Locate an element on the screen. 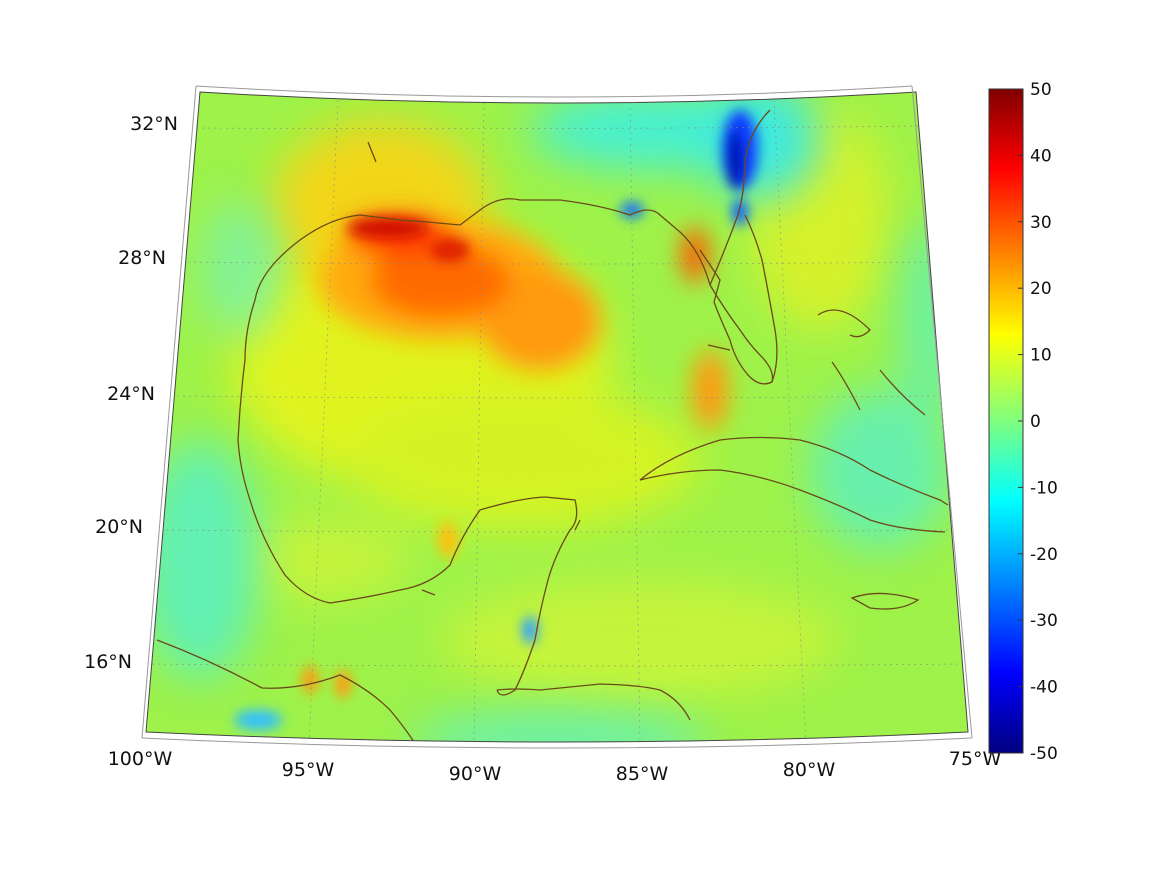 Image resolution: width=1167 pixels, height=875 pixels. lon-label: 100°W is located at coordinates (140, 759).